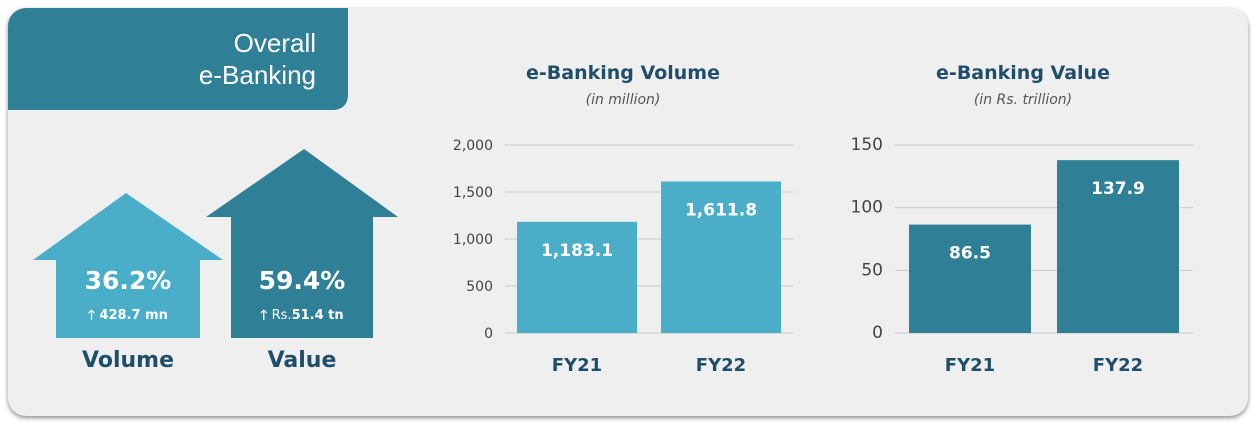  What do you see at coordinates (302, 360) in the screenshot?
I see `value-label: Value` at bounding box center [302, 360].